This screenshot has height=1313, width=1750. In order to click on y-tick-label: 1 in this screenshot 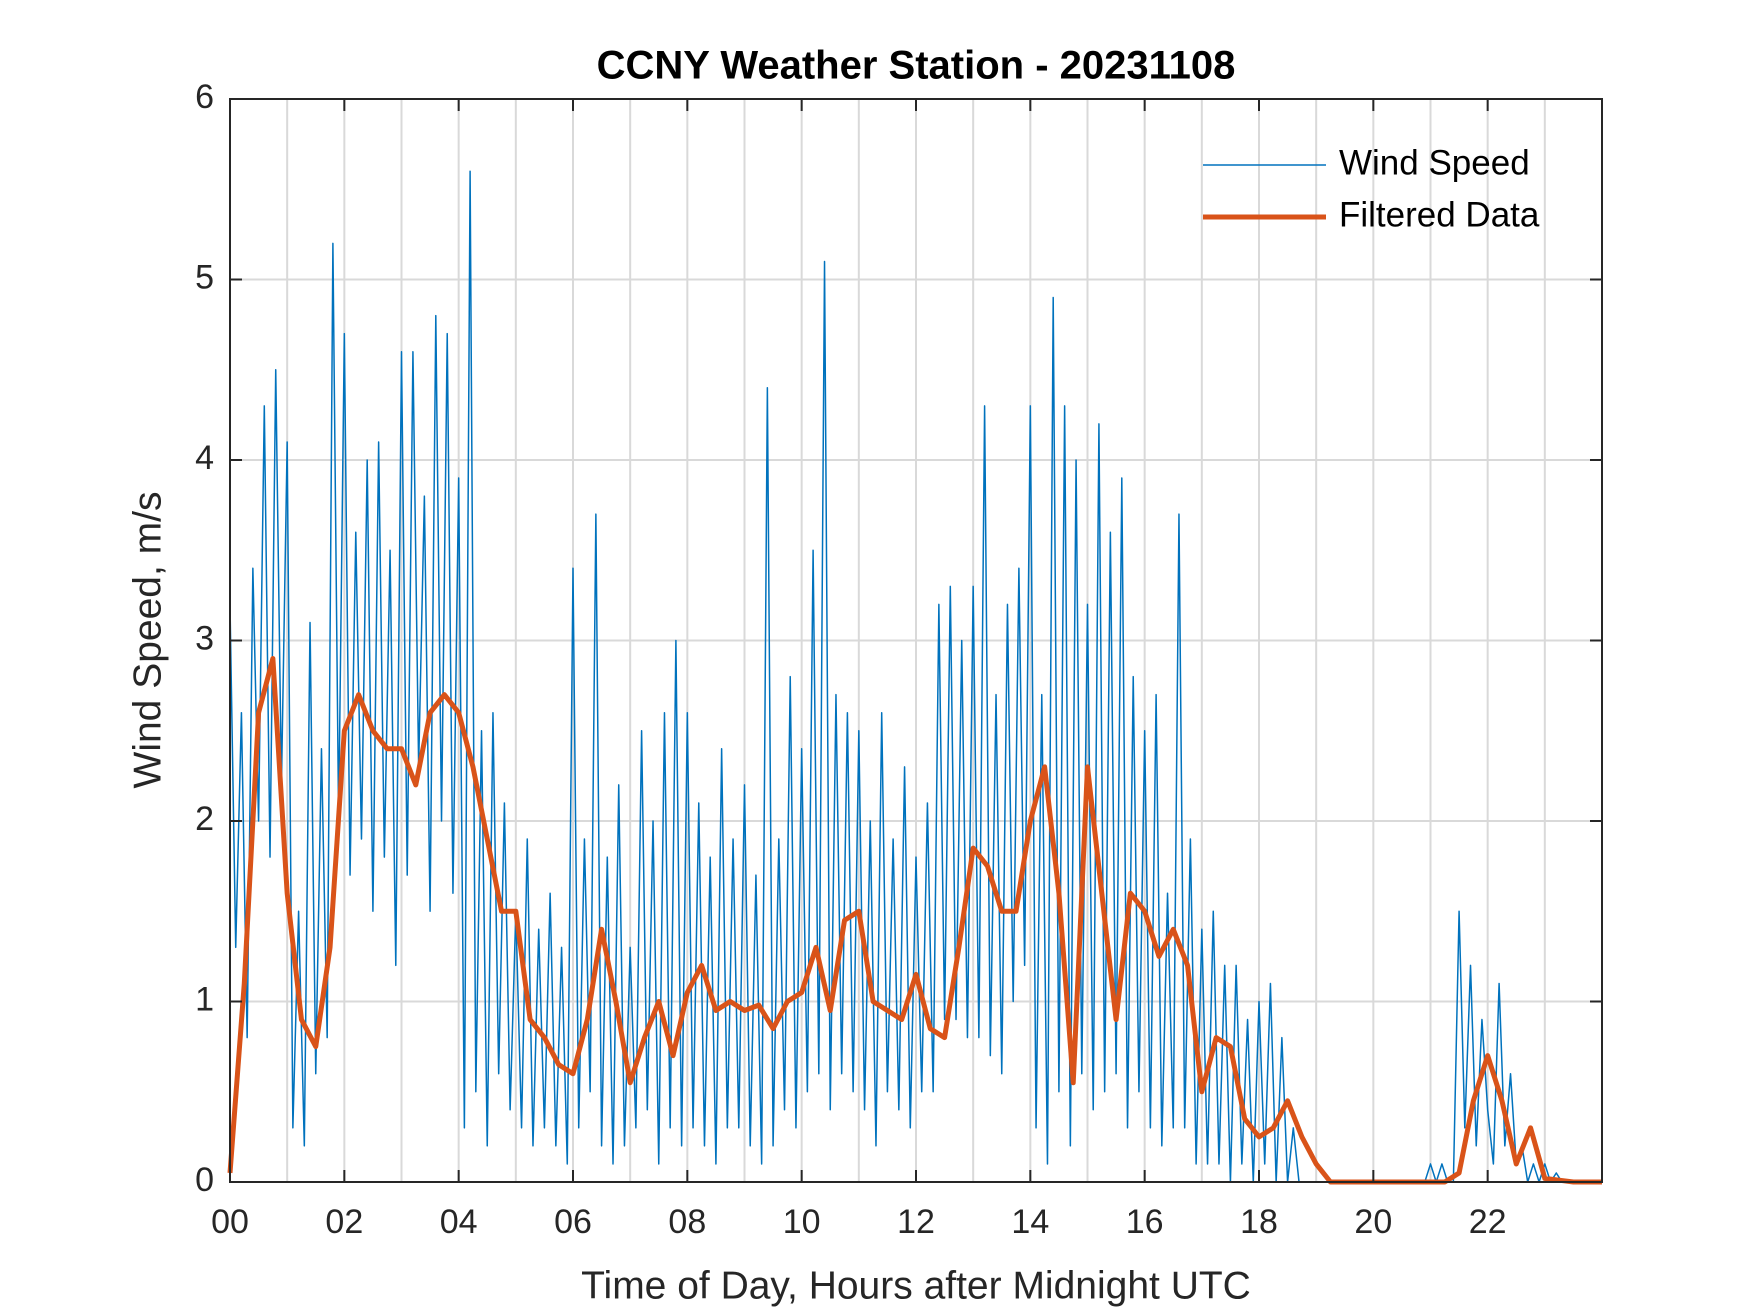, I will do `click(204, 999)`.